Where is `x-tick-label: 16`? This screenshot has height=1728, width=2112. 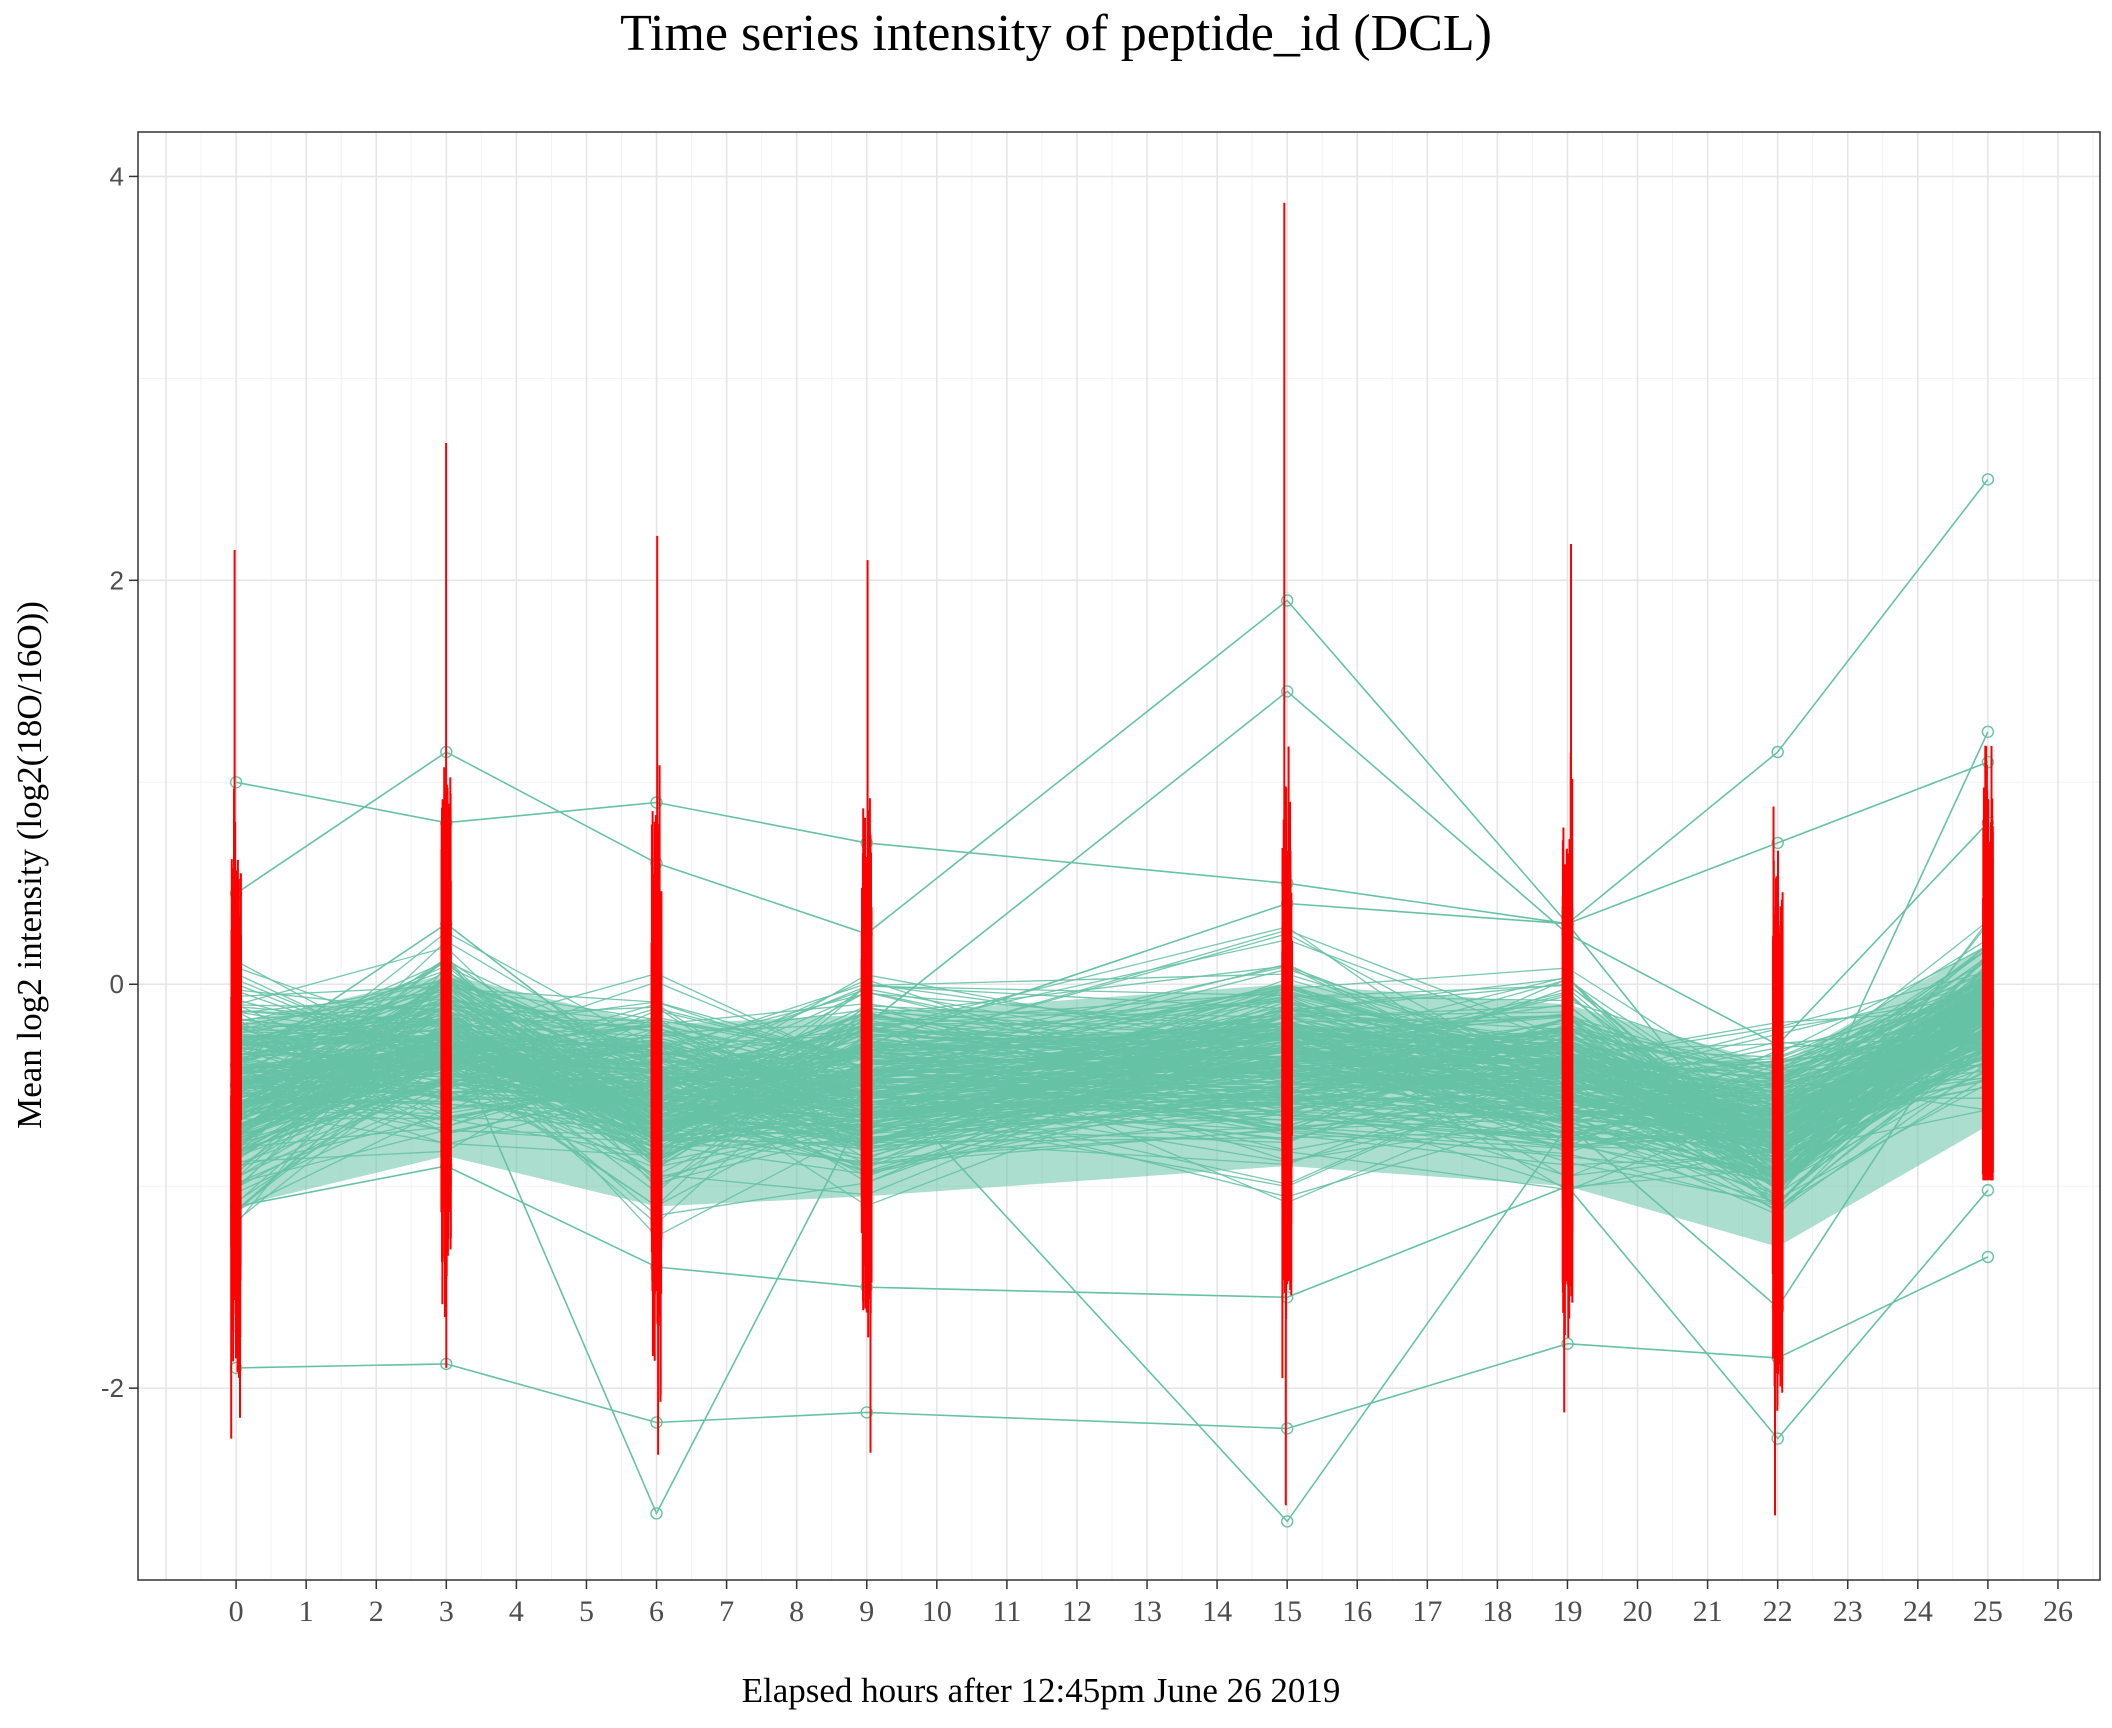
x-tick-label: 16 is located at coordinates (1357, 1611).